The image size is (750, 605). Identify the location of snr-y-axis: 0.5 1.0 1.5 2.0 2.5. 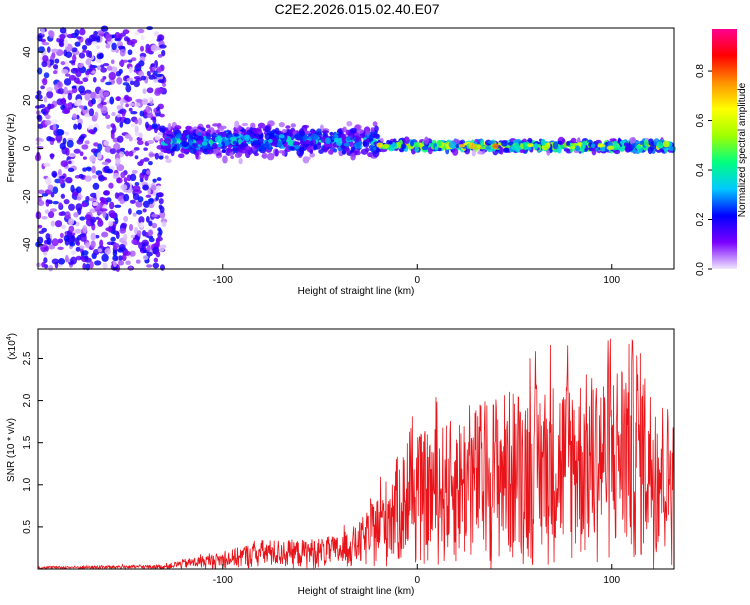
(32, 442).